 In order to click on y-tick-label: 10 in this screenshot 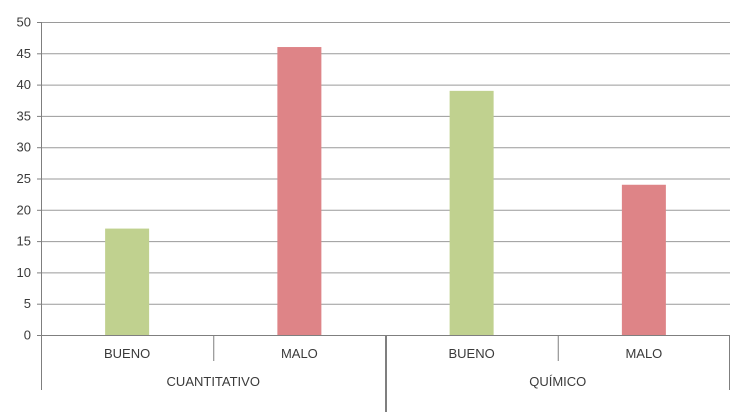, I will do `click(24, 272)`.